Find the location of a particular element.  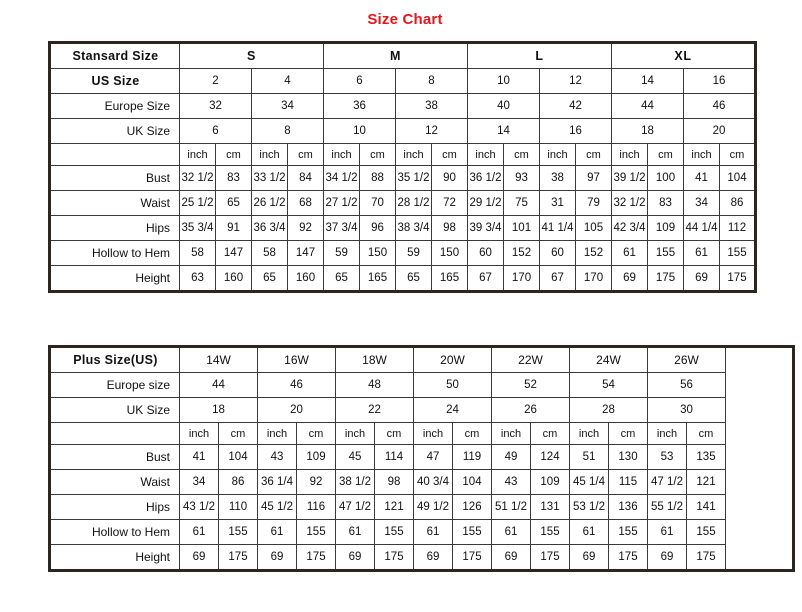

measurement-cell: 32 1/2 is located at coordinates (197, 178).